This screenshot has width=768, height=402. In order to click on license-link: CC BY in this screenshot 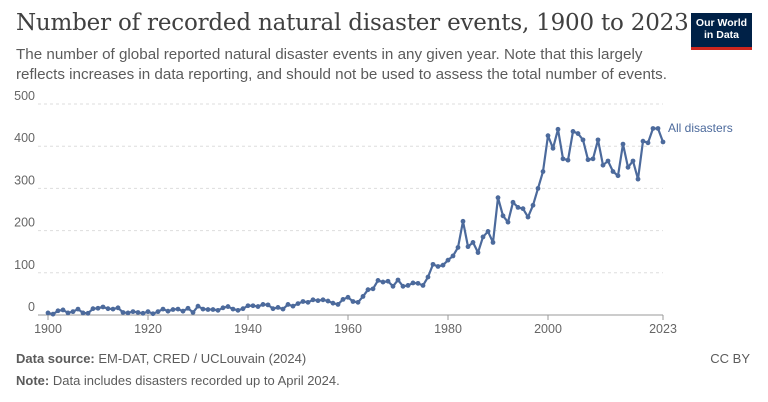, I will do `click(730, 358)`.